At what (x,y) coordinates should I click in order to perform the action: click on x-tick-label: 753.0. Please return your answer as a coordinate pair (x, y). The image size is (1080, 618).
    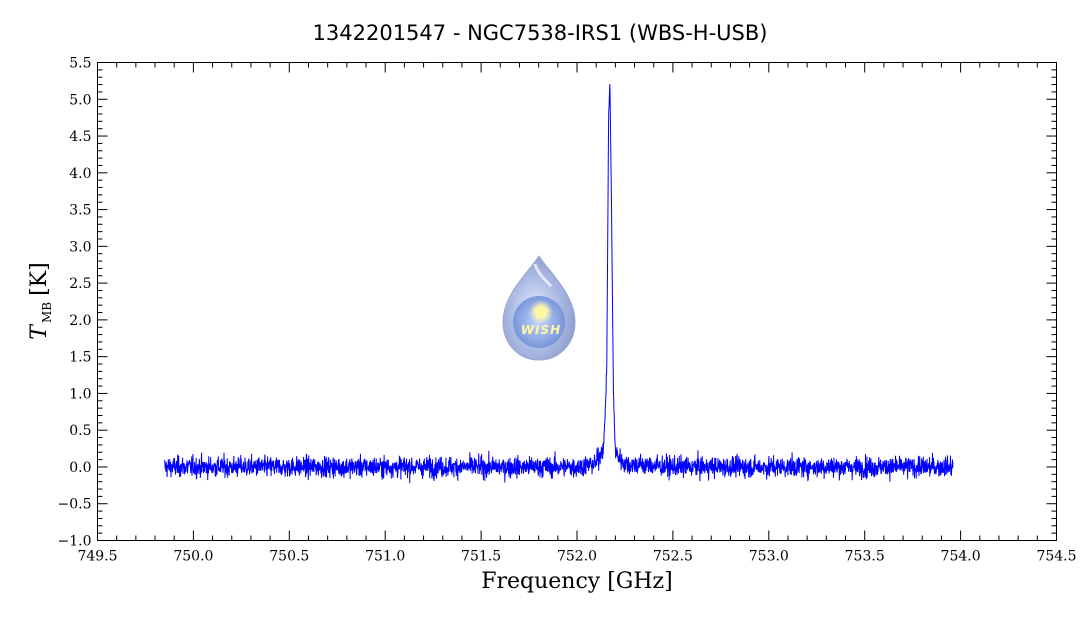
    Looking at the image, I should click on (769, 557).